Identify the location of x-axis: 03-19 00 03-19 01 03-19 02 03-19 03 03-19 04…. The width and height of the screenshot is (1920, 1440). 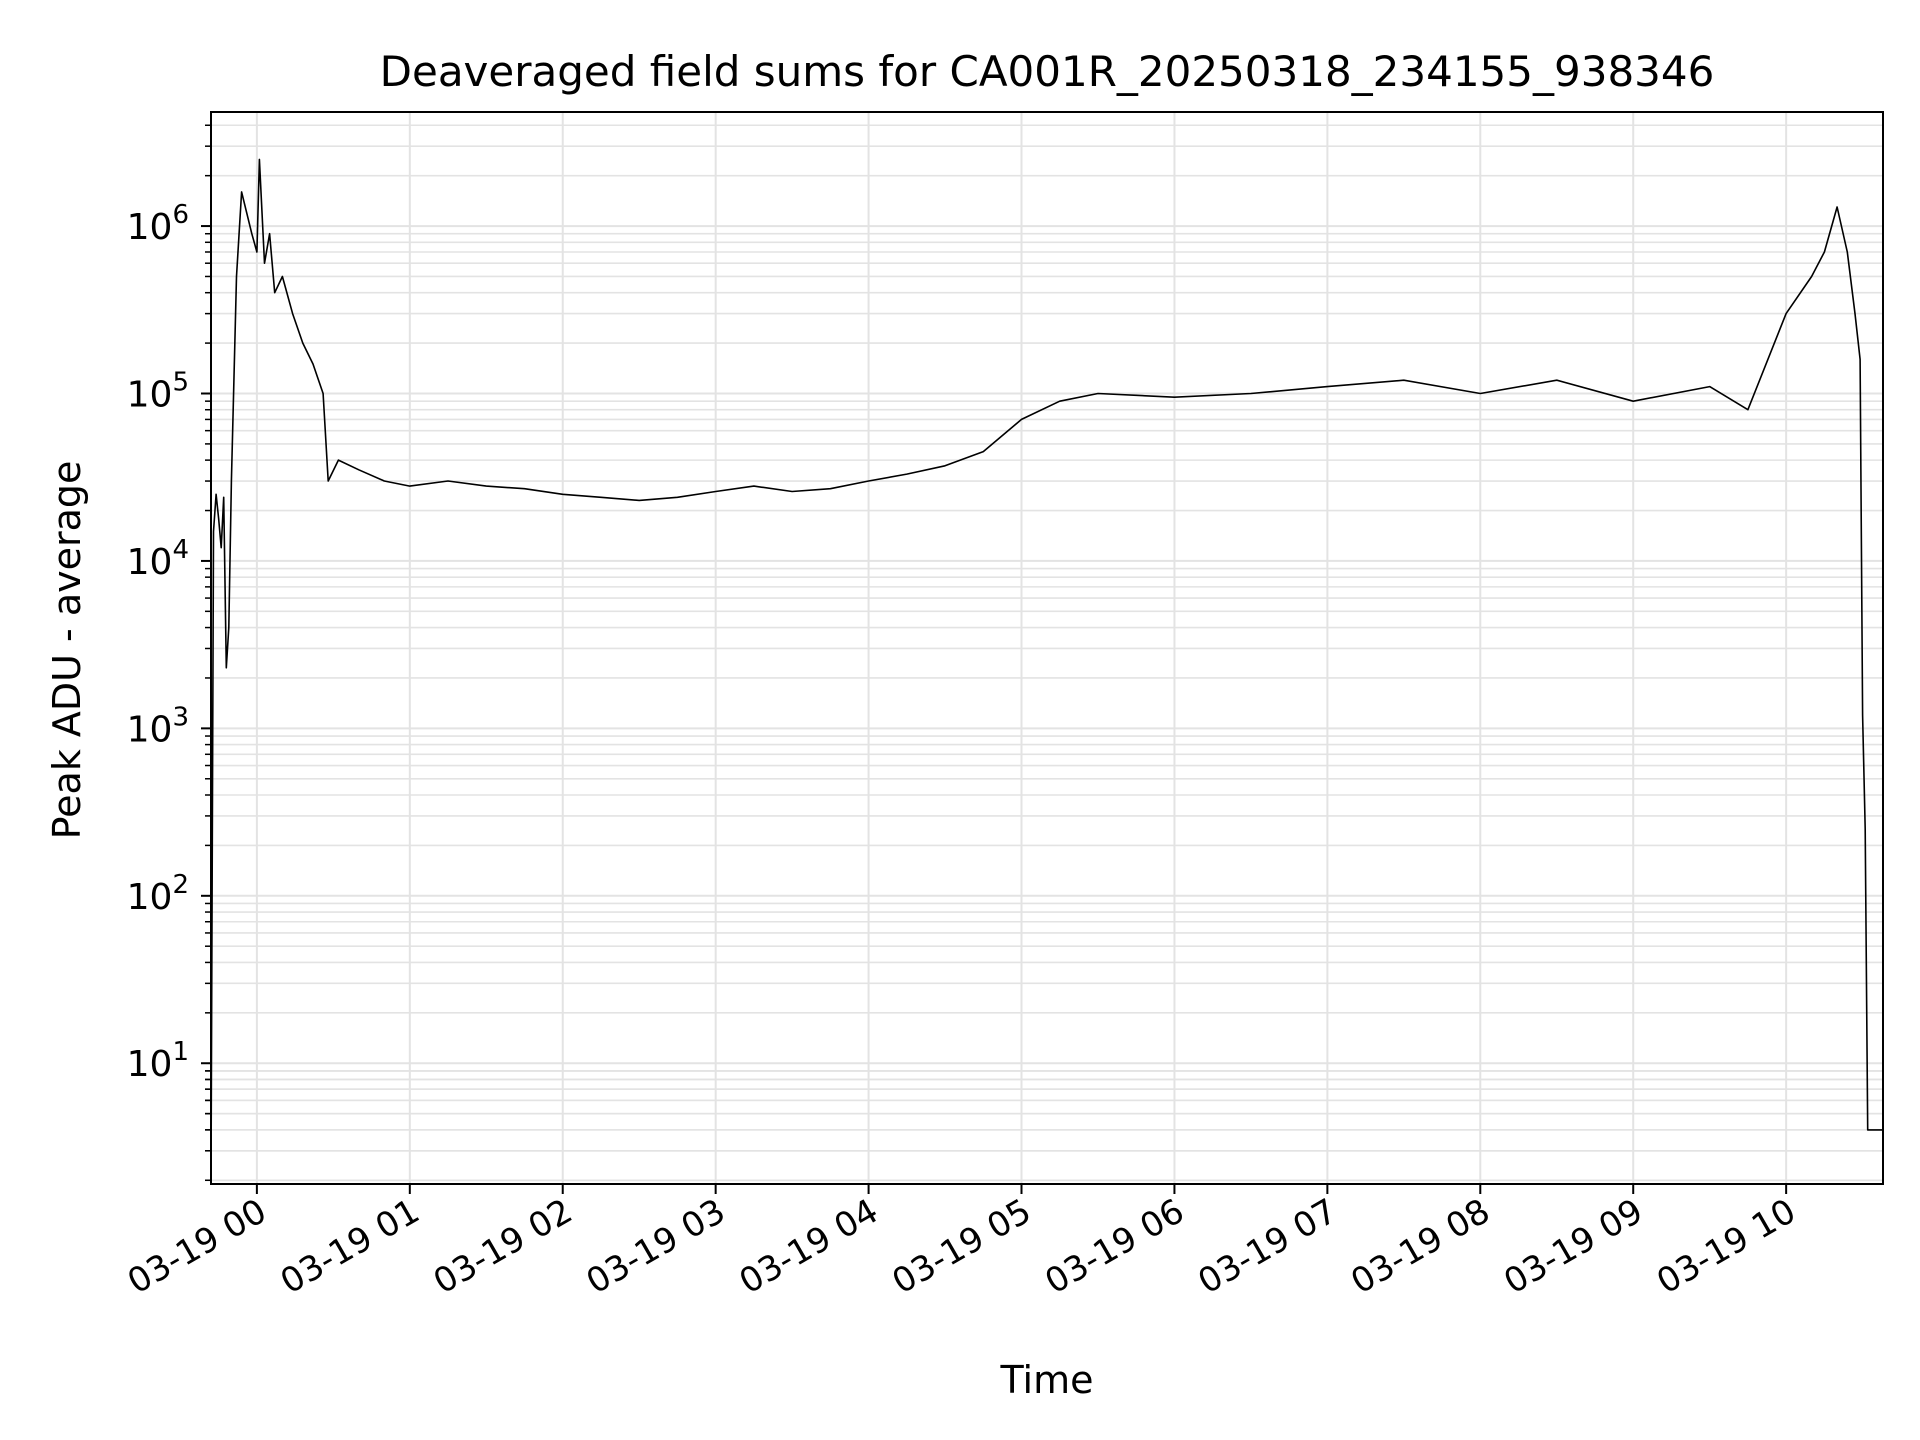
(962, 1243).